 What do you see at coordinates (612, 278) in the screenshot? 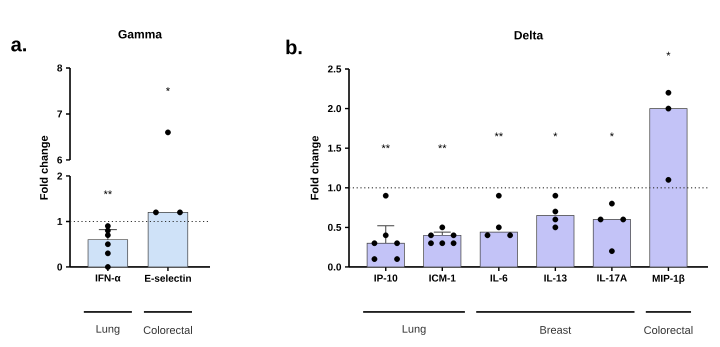
I see `x-tick-label: IL-17A` at bounding box center [612, 278].